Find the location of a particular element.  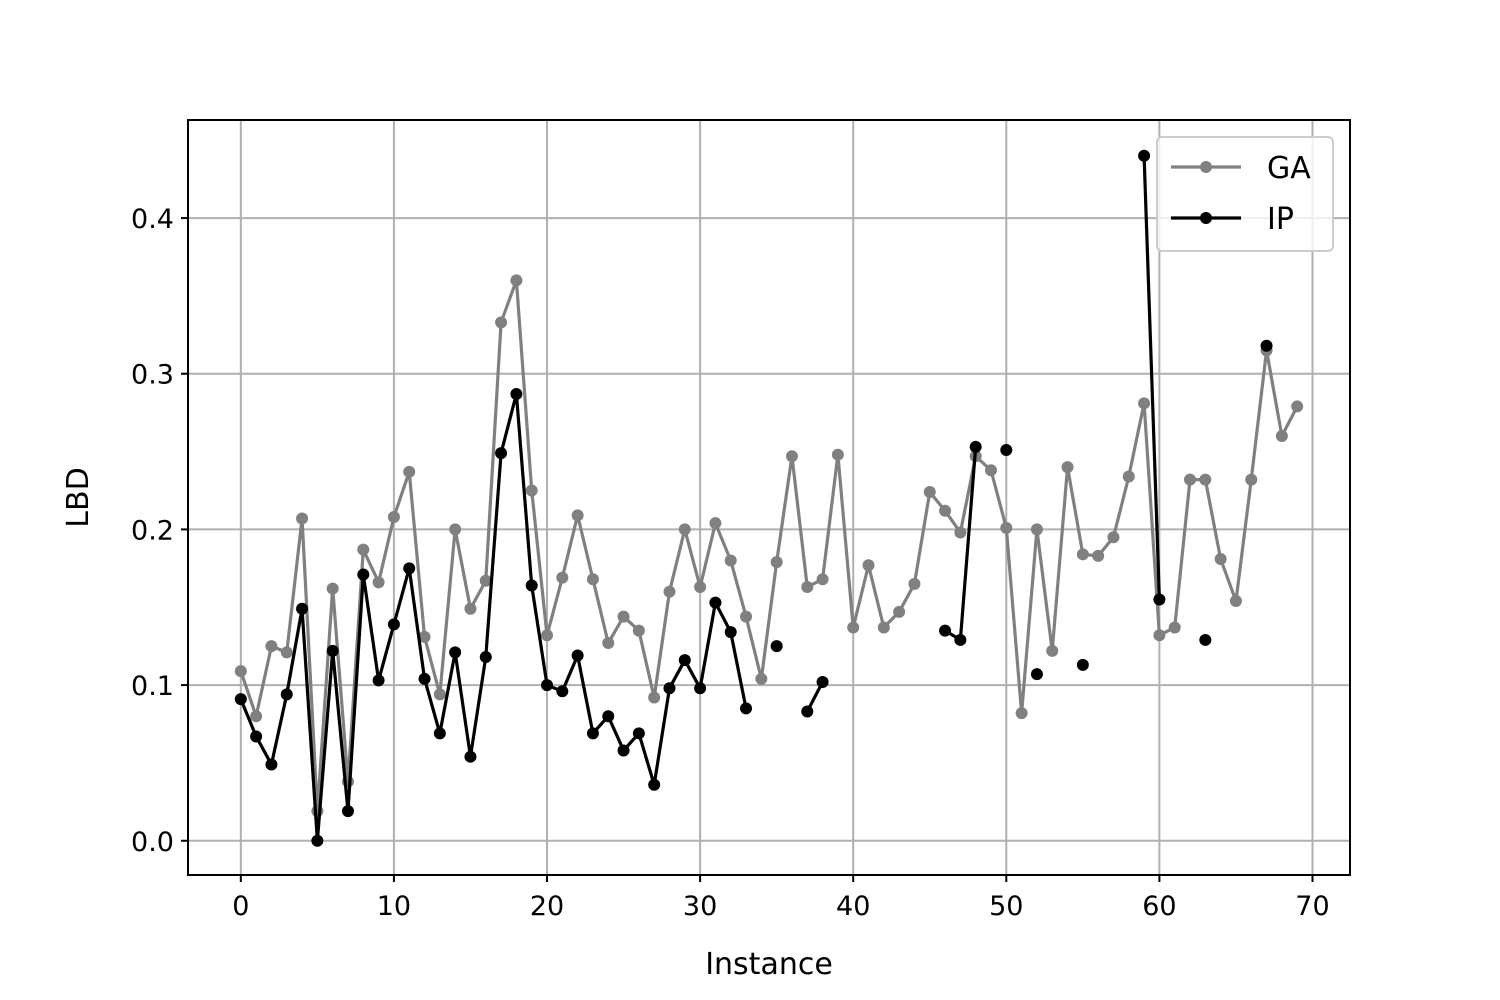

legend: GA IP is located at coordinates (1245, 194).